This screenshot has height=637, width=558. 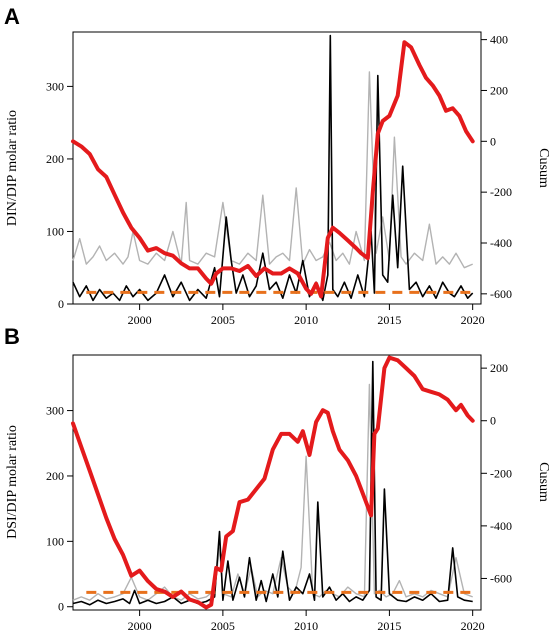 I want to click on panel-a-y2-tick-label: -600, so click(x=501, y=294).